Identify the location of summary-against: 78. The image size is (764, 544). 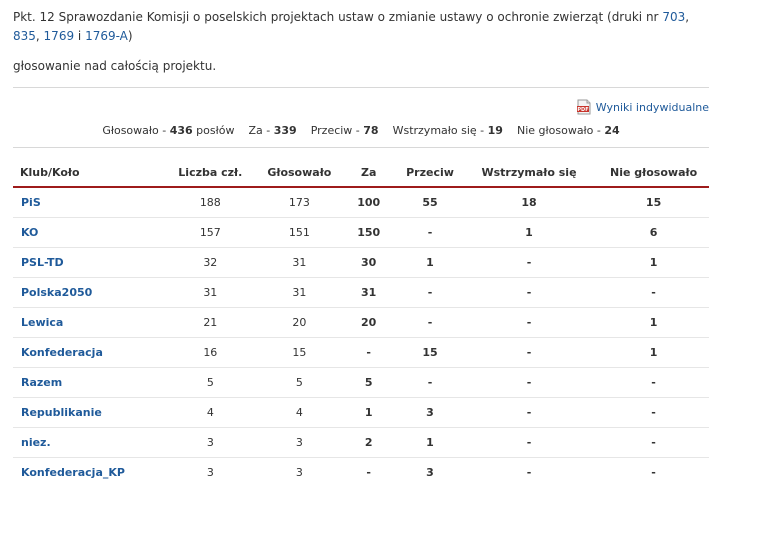
(371, 130).